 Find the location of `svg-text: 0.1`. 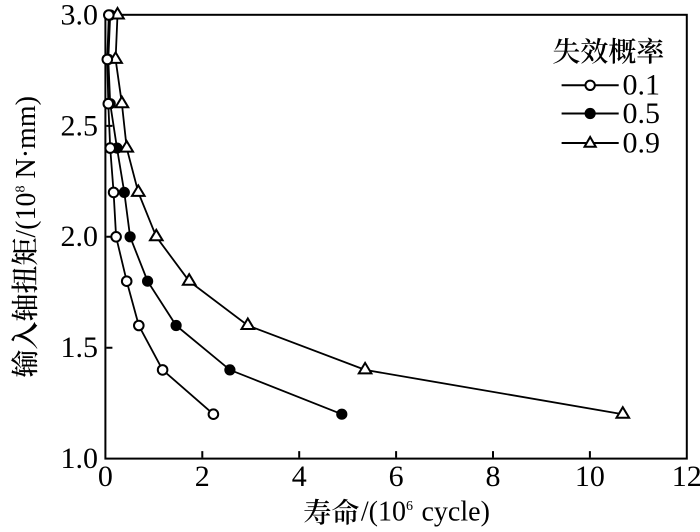

svg-text: 0.1 is located at coordinates (642, 85).